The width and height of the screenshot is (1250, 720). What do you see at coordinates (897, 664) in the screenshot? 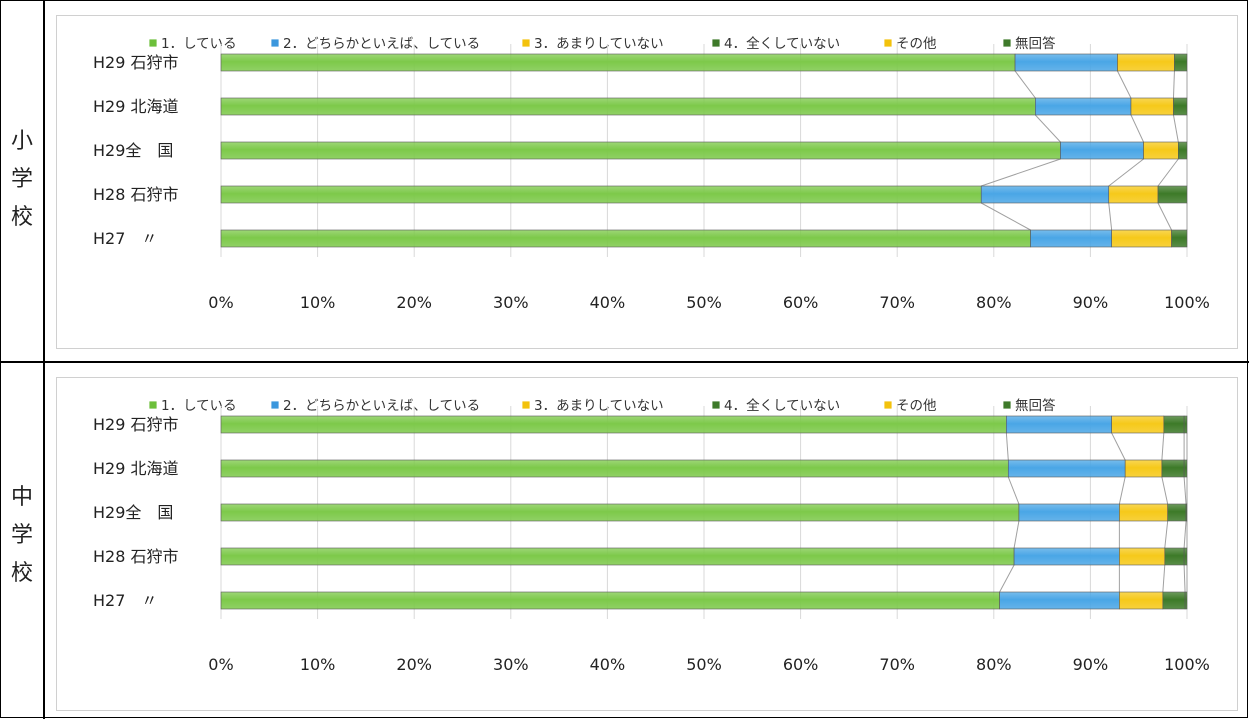
I see `x-tick-label: 70%` at bounding box center [897, 664].